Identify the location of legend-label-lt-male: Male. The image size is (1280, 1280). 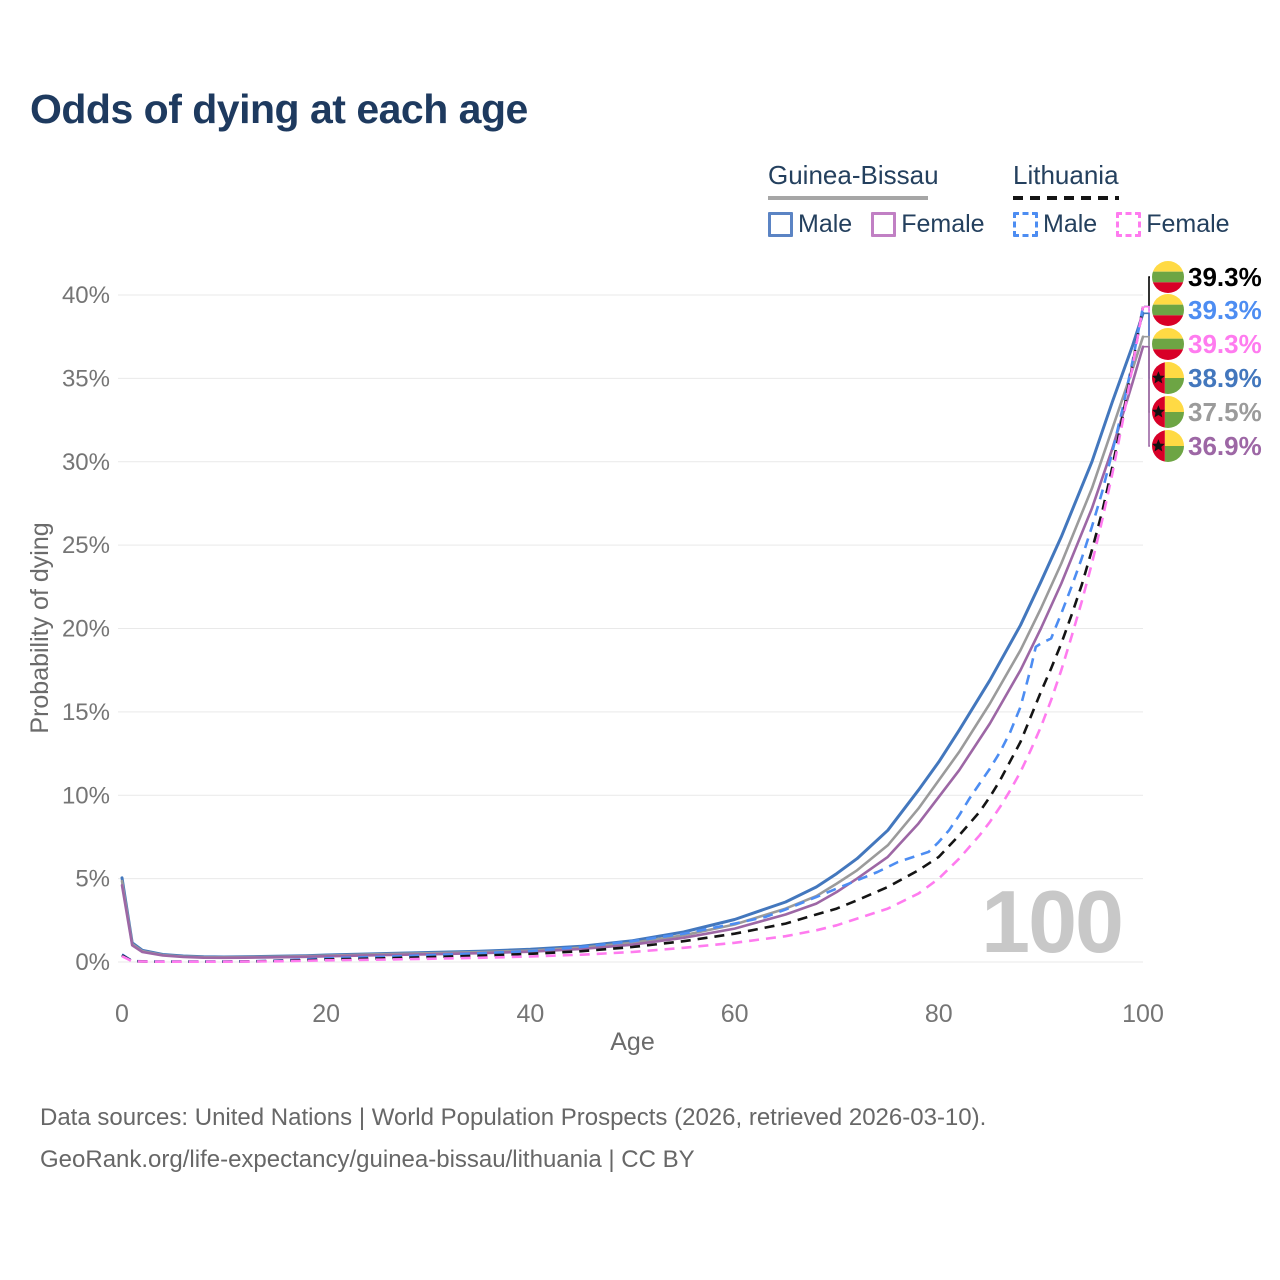
(1070, 224).